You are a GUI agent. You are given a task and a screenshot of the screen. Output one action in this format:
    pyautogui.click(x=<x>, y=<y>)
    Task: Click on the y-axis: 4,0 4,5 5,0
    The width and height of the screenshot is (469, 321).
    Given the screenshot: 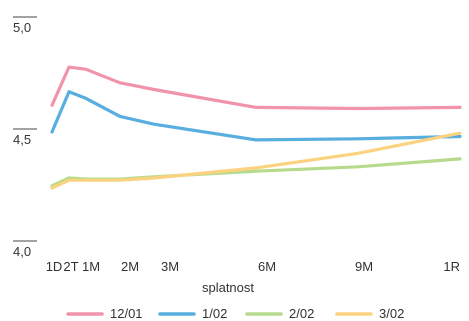 What is the action you would take?
    pyautogui.click(x=25, y=137)
    